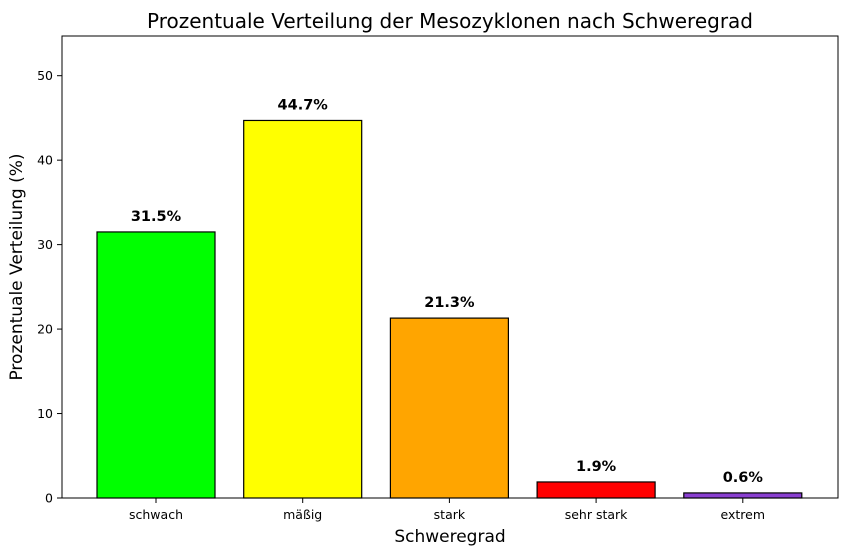 The image size is (847, 556). Describe the element at coordinates (449, 537) in the screenshot. I see `x-axis-label: Schweregrad` at that location.